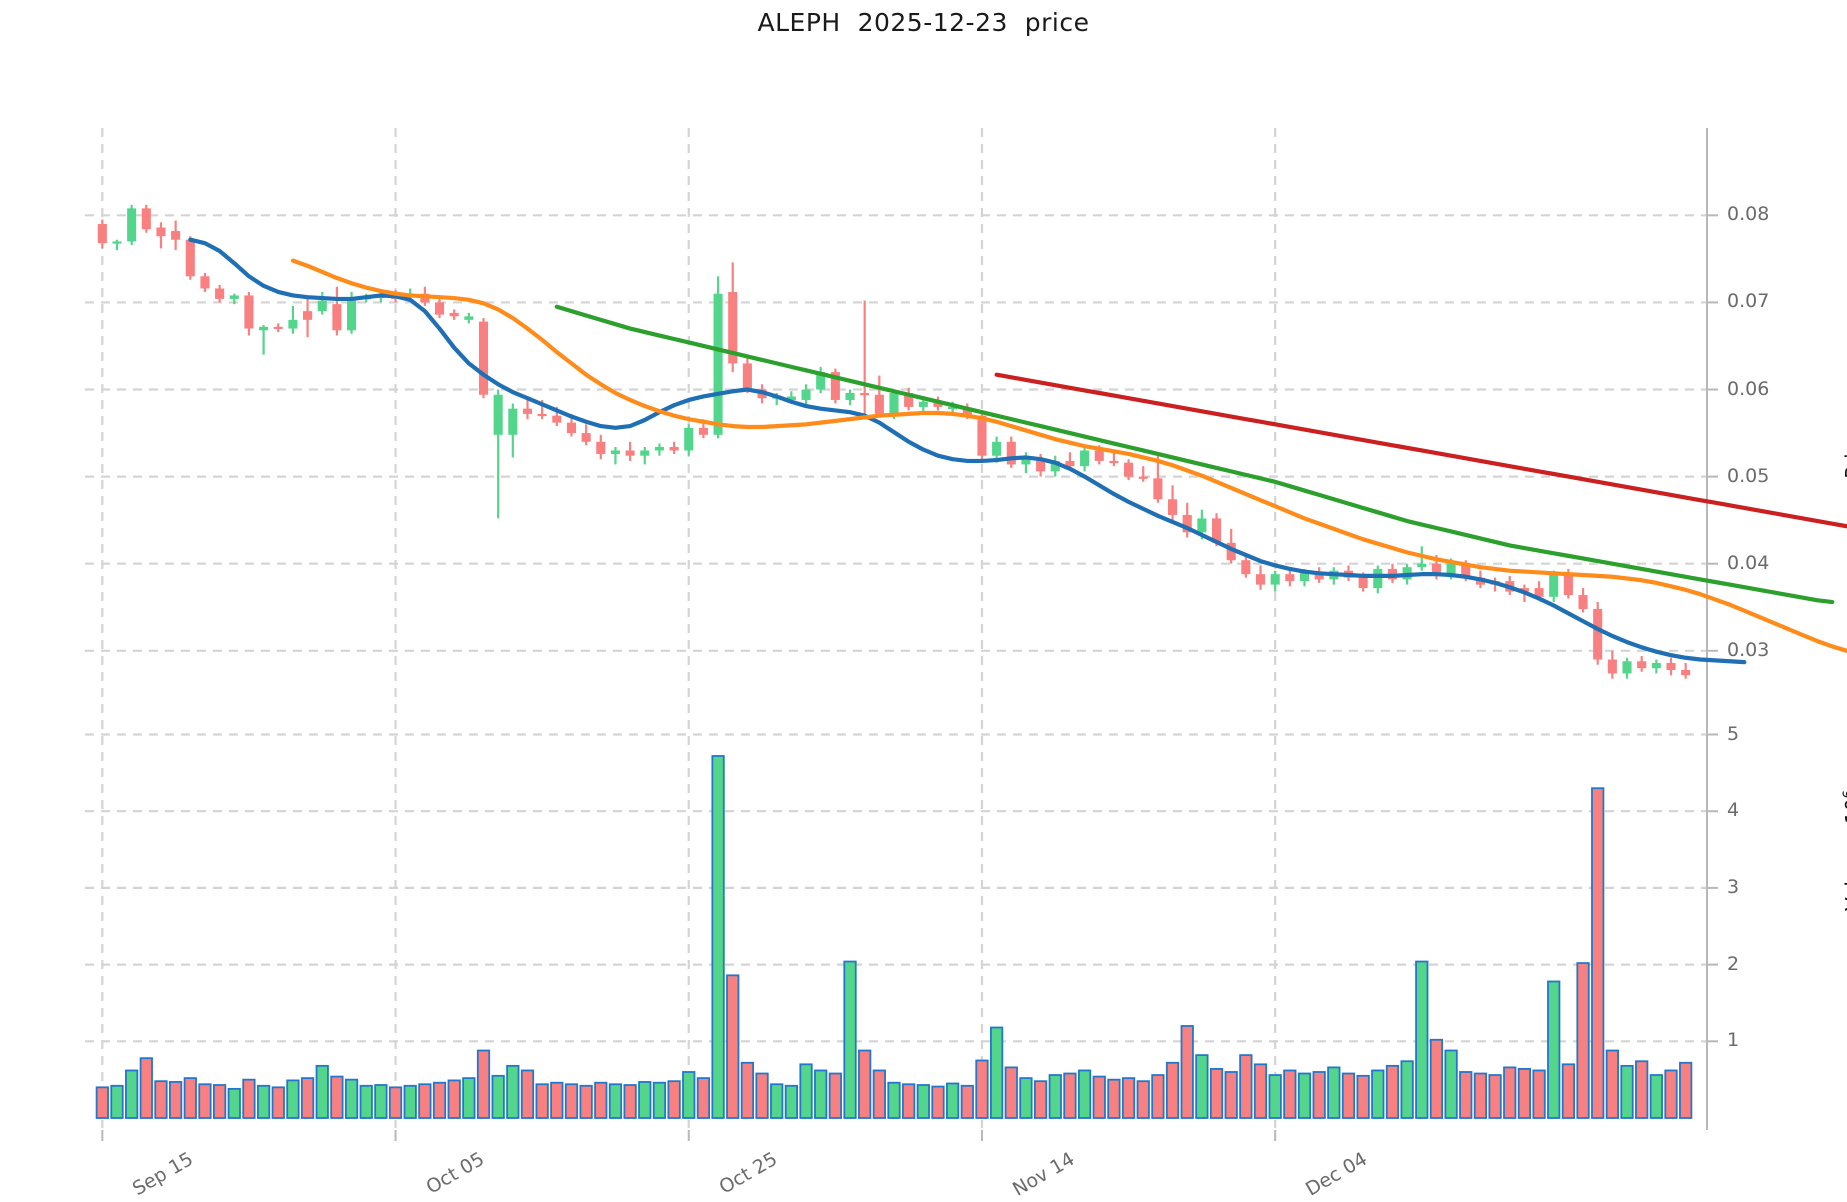 This screenshot has height=1202, width=1847. Describe the element at coordinates (1748, 301) in the screenshot. I see `price-tick-label: 0.07` at that location.